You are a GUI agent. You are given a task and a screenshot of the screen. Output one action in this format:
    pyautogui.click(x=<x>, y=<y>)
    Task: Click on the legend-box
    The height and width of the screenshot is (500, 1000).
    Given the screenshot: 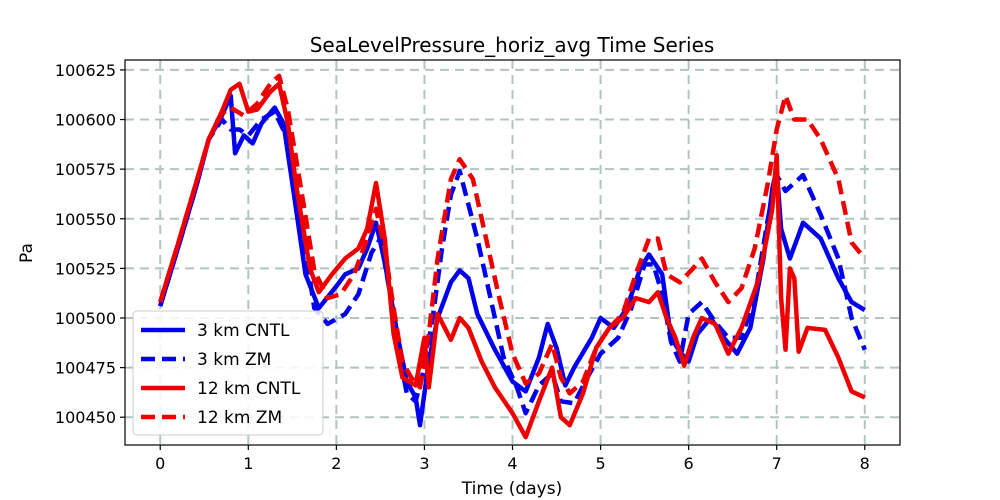 What is the action you would take?
    pyautogui.click(x=228, y=373)
    